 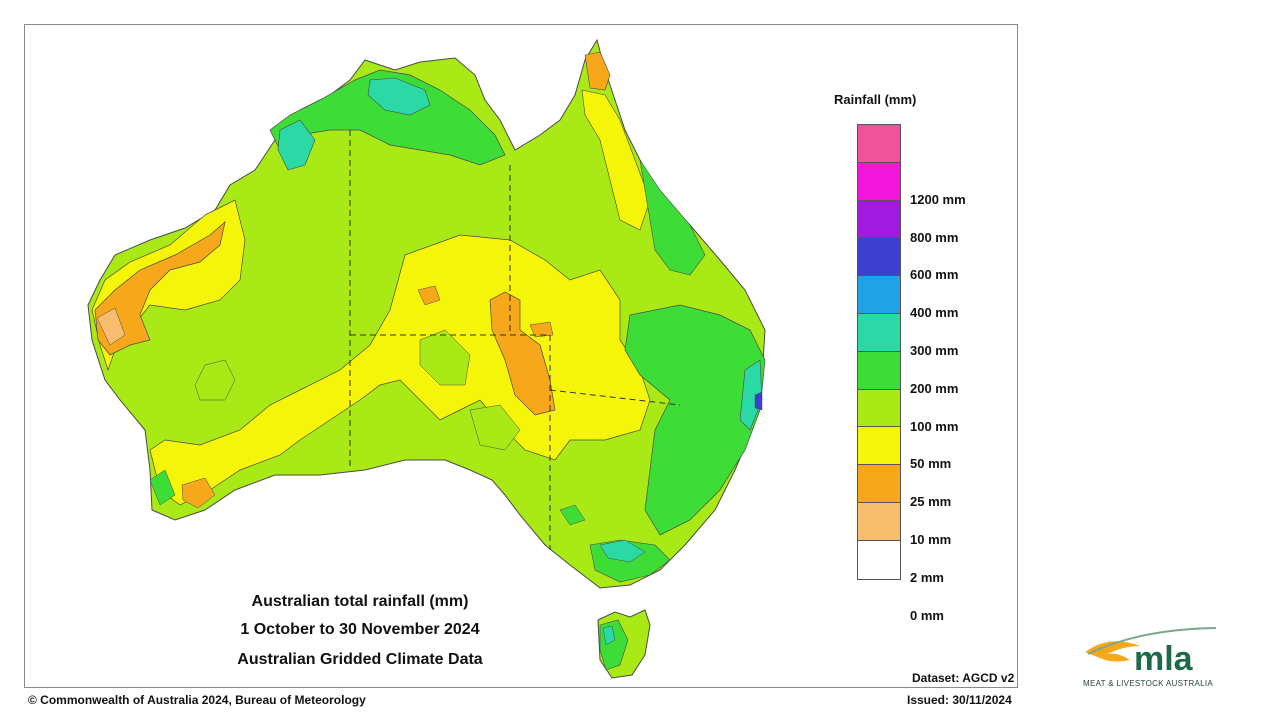 What do you see at coordinates (934, 350) in the screenshot?
I see `legend-label: 300 mm` at bounding box center [934, 350].